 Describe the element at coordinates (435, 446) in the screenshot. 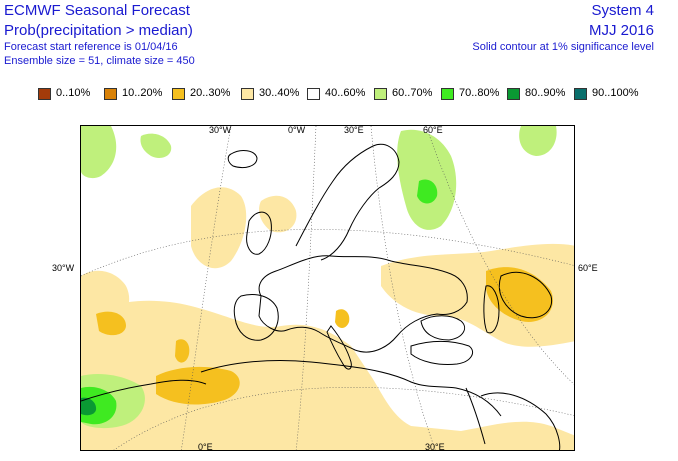

I see `gridline-label-bottom: 30°E` at that location.